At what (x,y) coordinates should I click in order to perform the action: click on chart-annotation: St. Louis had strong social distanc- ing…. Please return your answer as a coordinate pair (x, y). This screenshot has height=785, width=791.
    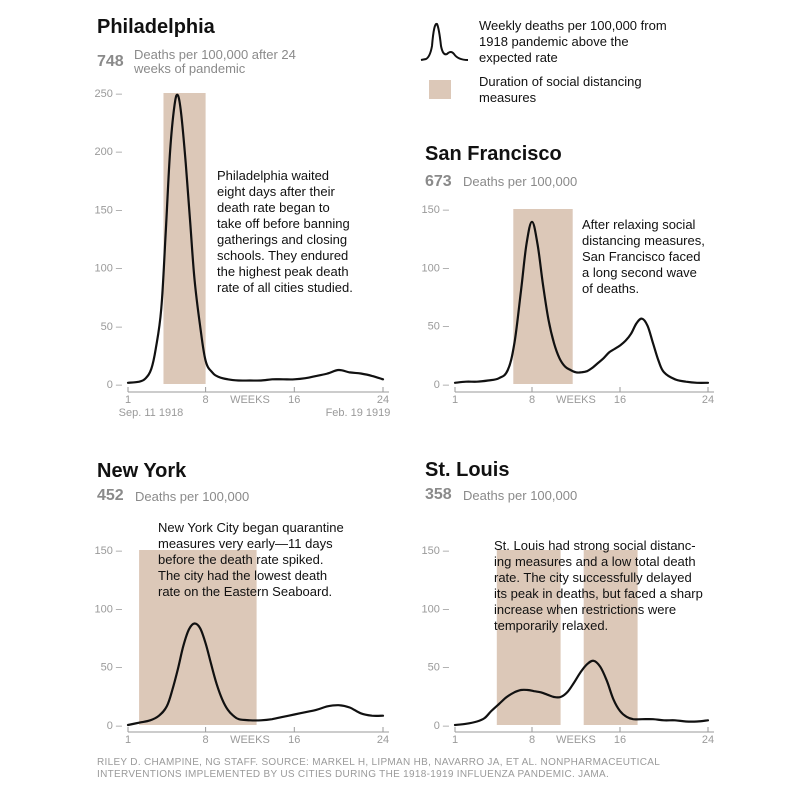
    Looking at the image, I should click on (598, 585).